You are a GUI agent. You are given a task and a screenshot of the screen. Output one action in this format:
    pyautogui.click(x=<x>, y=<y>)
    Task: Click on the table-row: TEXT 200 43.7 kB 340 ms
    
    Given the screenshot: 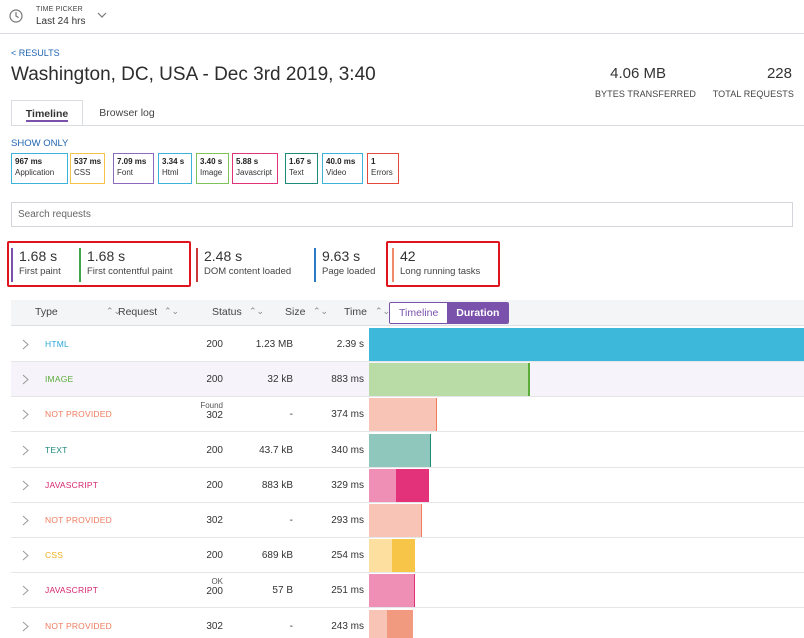 What is the action you would take?
    pyautogui.click(x=407, y=450)
    